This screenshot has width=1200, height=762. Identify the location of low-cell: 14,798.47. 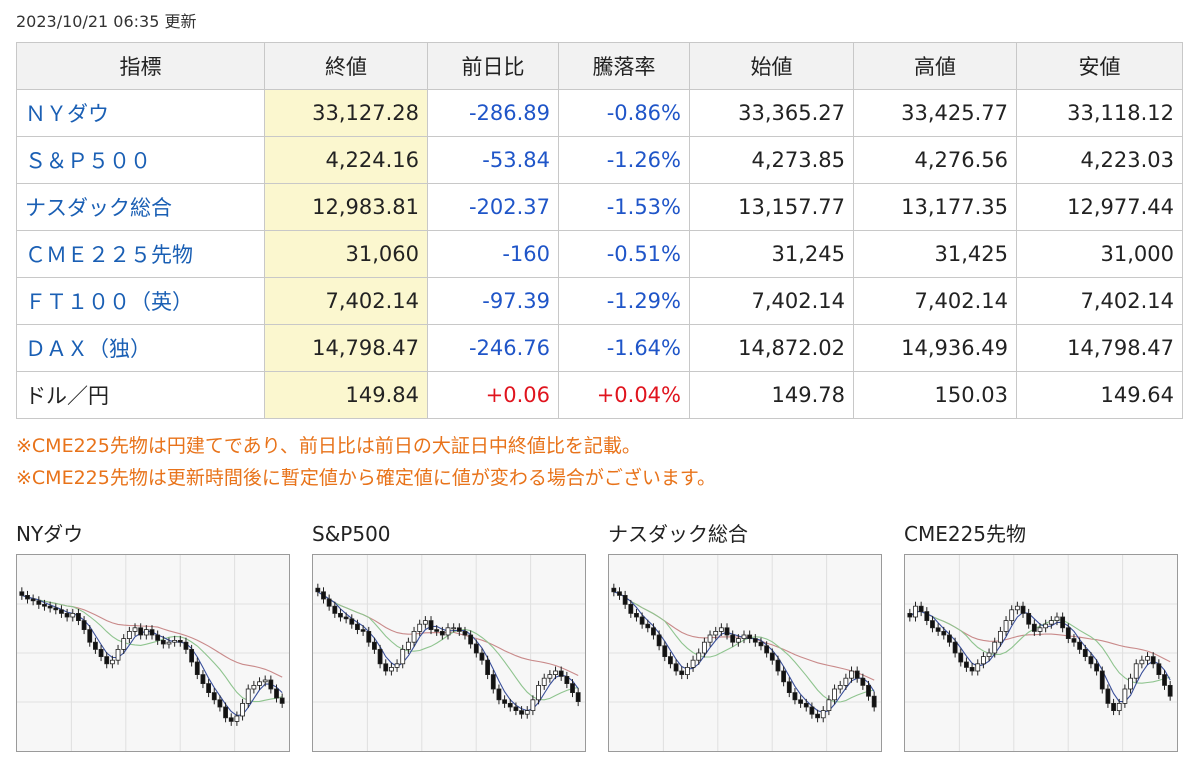
(1099, 348).